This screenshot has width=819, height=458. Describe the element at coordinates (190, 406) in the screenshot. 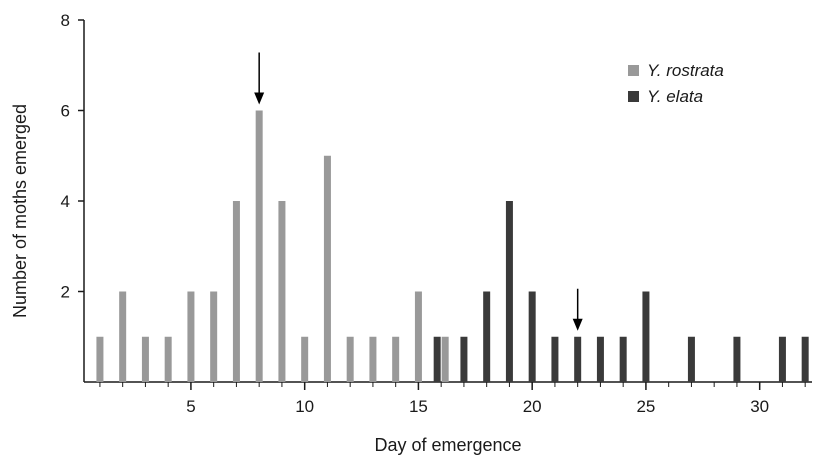

I see `x-tick-label: 5` at that location.